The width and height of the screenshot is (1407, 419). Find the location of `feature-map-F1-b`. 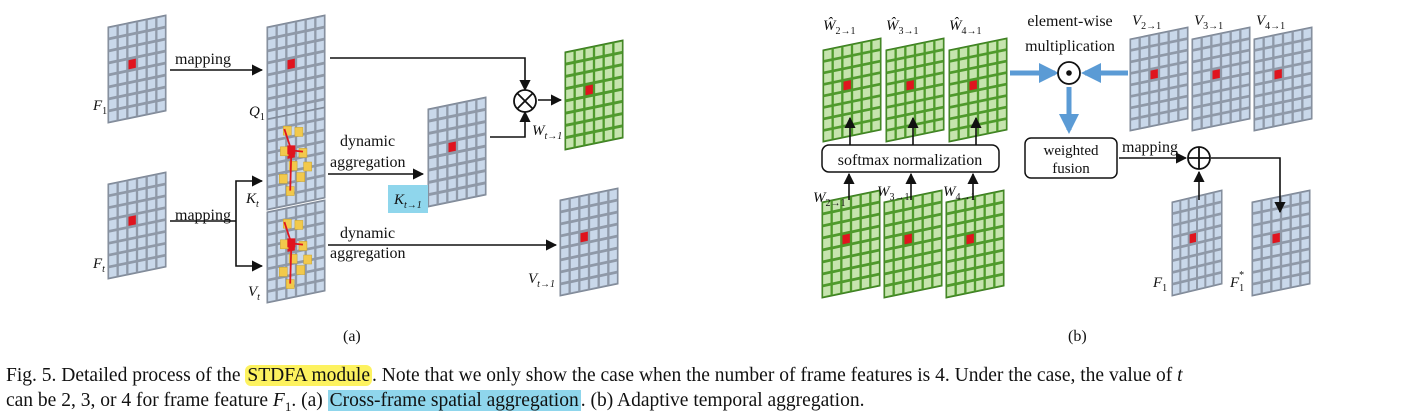

feature-map-F1-b is located at coordinates (1197, 243).